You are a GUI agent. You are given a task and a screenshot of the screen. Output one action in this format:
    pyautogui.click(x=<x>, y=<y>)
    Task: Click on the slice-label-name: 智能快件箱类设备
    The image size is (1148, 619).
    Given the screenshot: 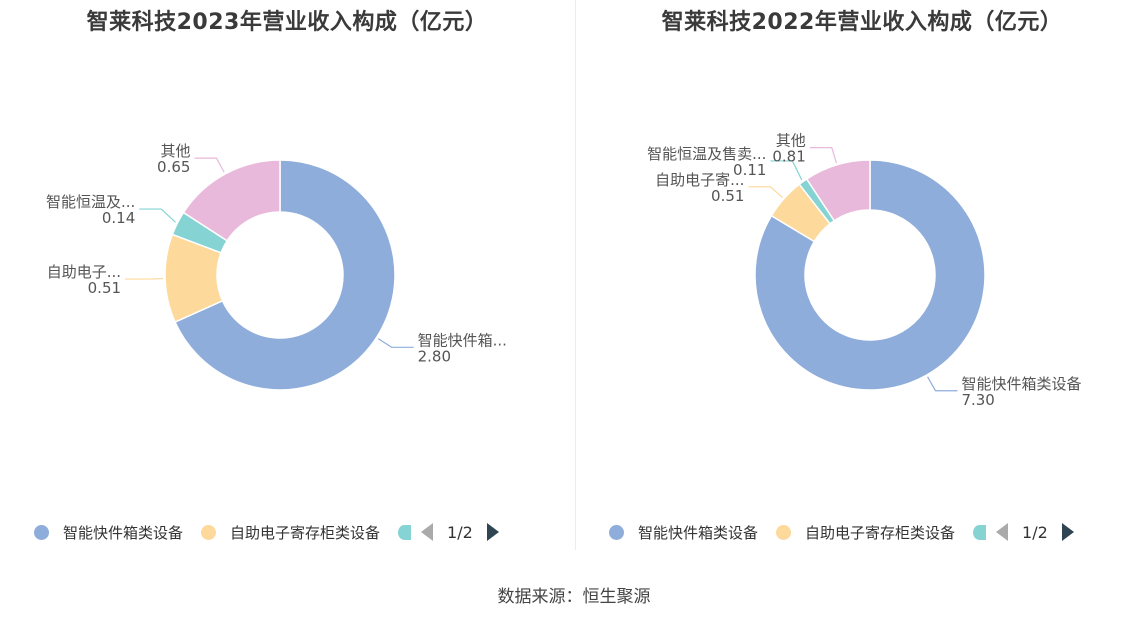 What is the action you would take?
    pyautogui.click(x=1021, y=384)
    